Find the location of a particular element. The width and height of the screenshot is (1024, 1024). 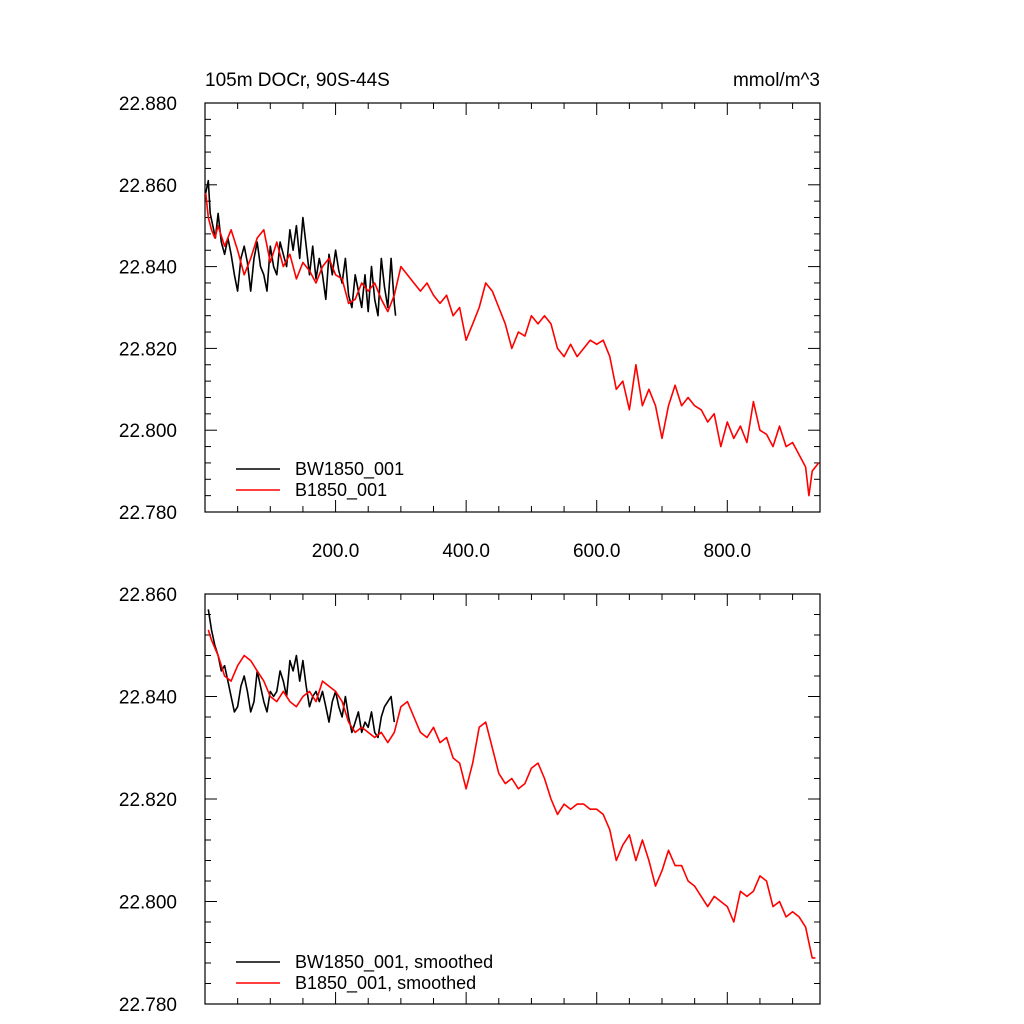

x-tick-label: 400.0 is located at coordinates (466, 551).